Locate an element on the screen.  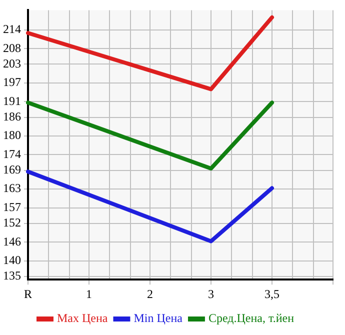
y-tick-label: 163 is located at coordinates (12, 188).